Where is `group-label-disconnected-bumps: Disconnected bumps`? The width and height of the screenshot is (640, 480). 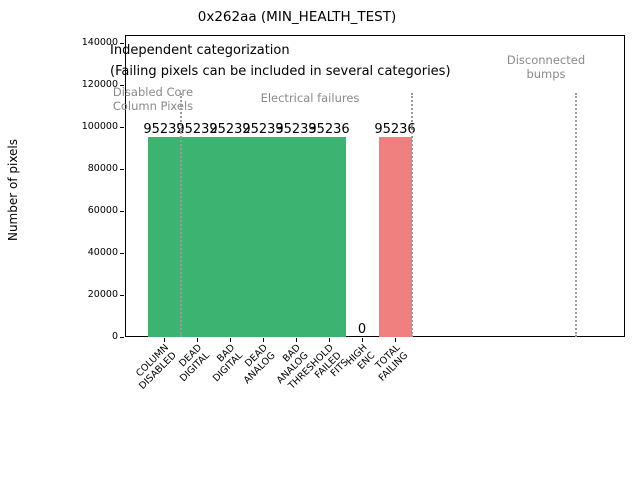 group-label-disconnected-bumps: Disconnected bumps is located at coordinates (546, 67).